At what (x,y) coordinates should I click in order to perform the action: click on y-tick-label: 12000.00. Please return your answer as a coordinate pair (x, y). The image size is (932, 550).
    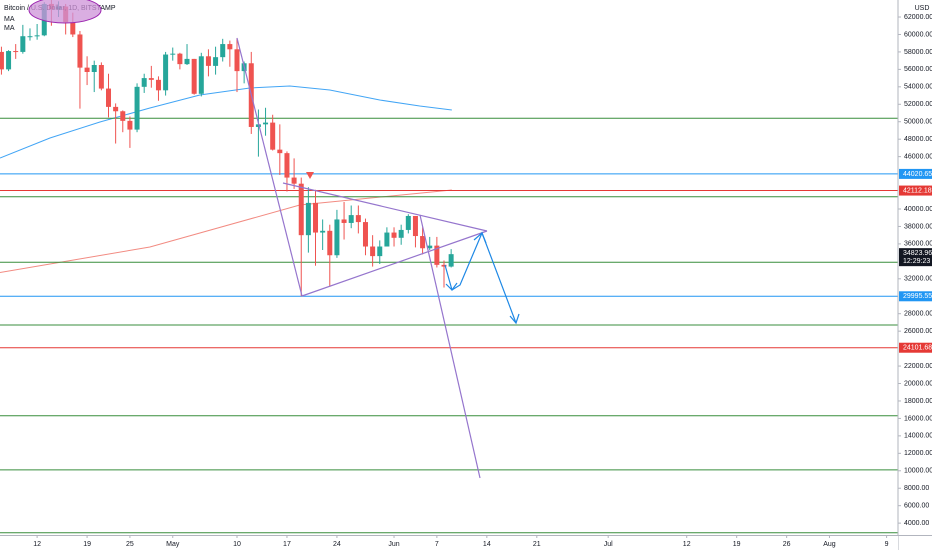
    Looking at the image, I should click on (918, 453).